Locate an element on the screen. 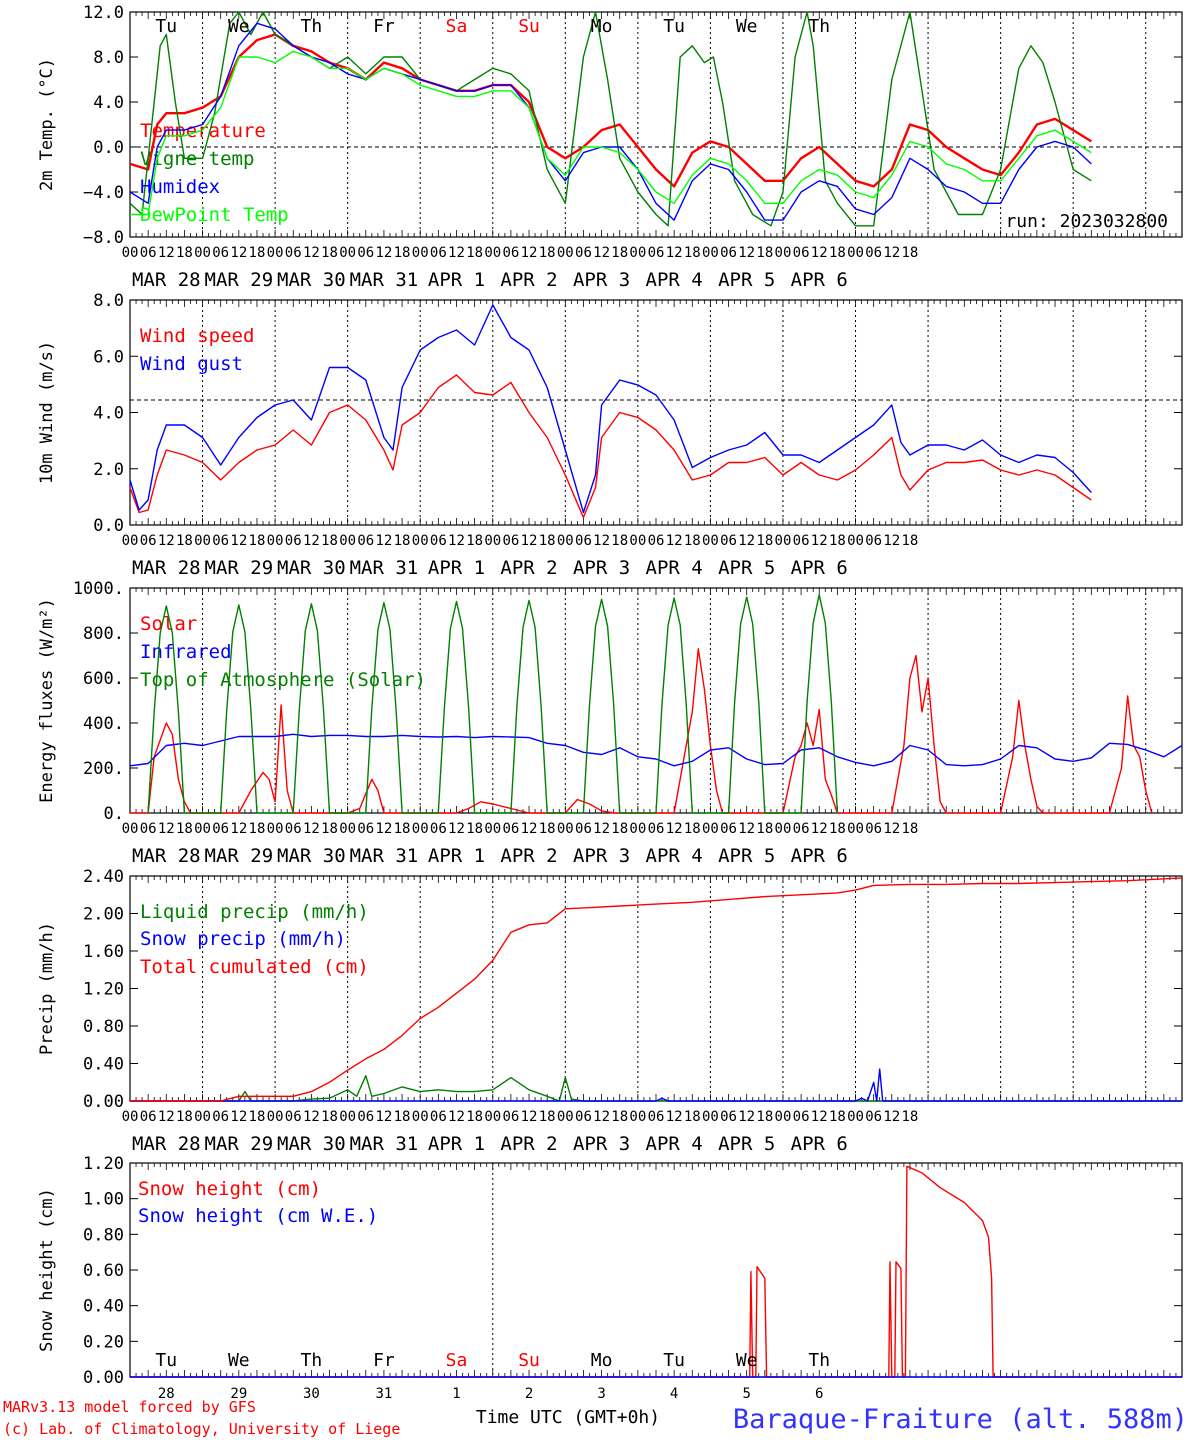  y-tick-label: 0.00 is located at coordinates (103, 1102).